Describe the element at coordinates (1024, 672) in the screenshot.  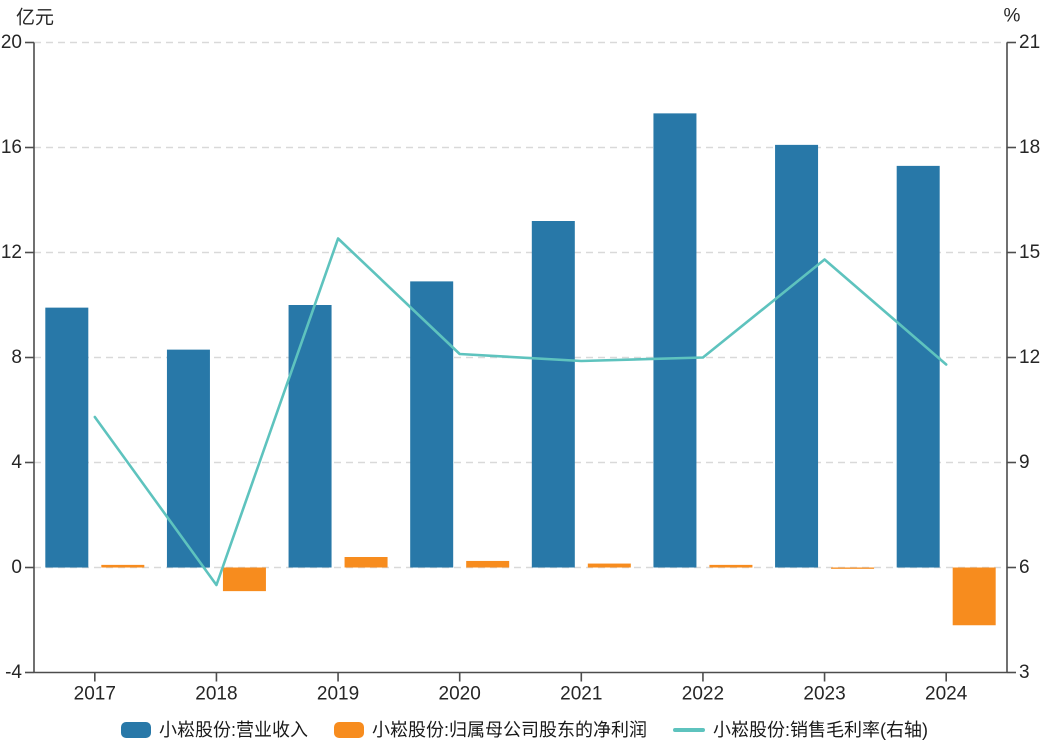
I see `right-tick-label: 3` at that location.